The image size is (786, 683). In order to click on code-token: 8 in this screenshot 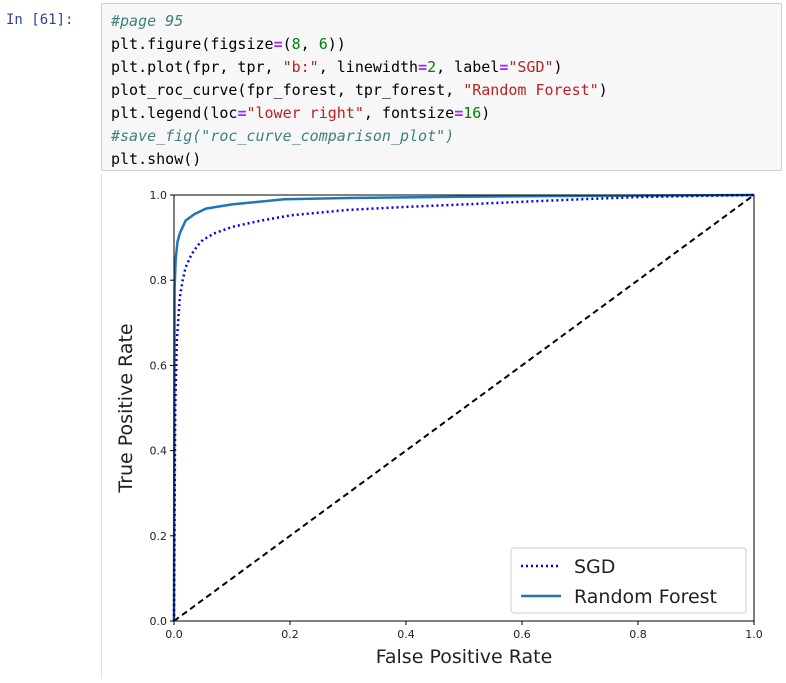, I will do `click(296, 44)`.